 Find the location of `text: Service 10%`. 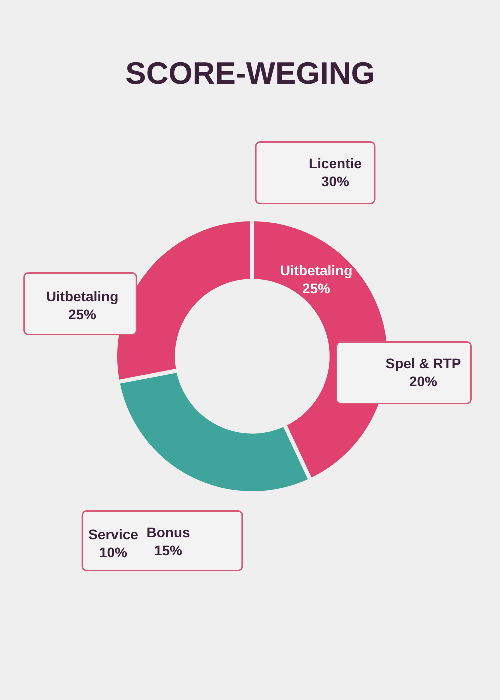

text: Service 10% is located at coordinates (113, 543).